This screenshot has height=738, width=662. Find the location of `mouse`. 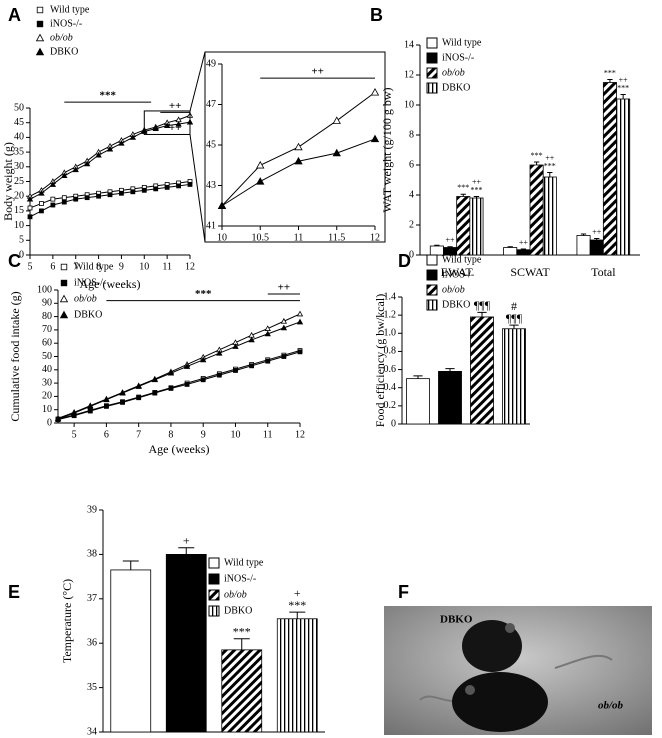

mouse is located at coordinates (500, 702).